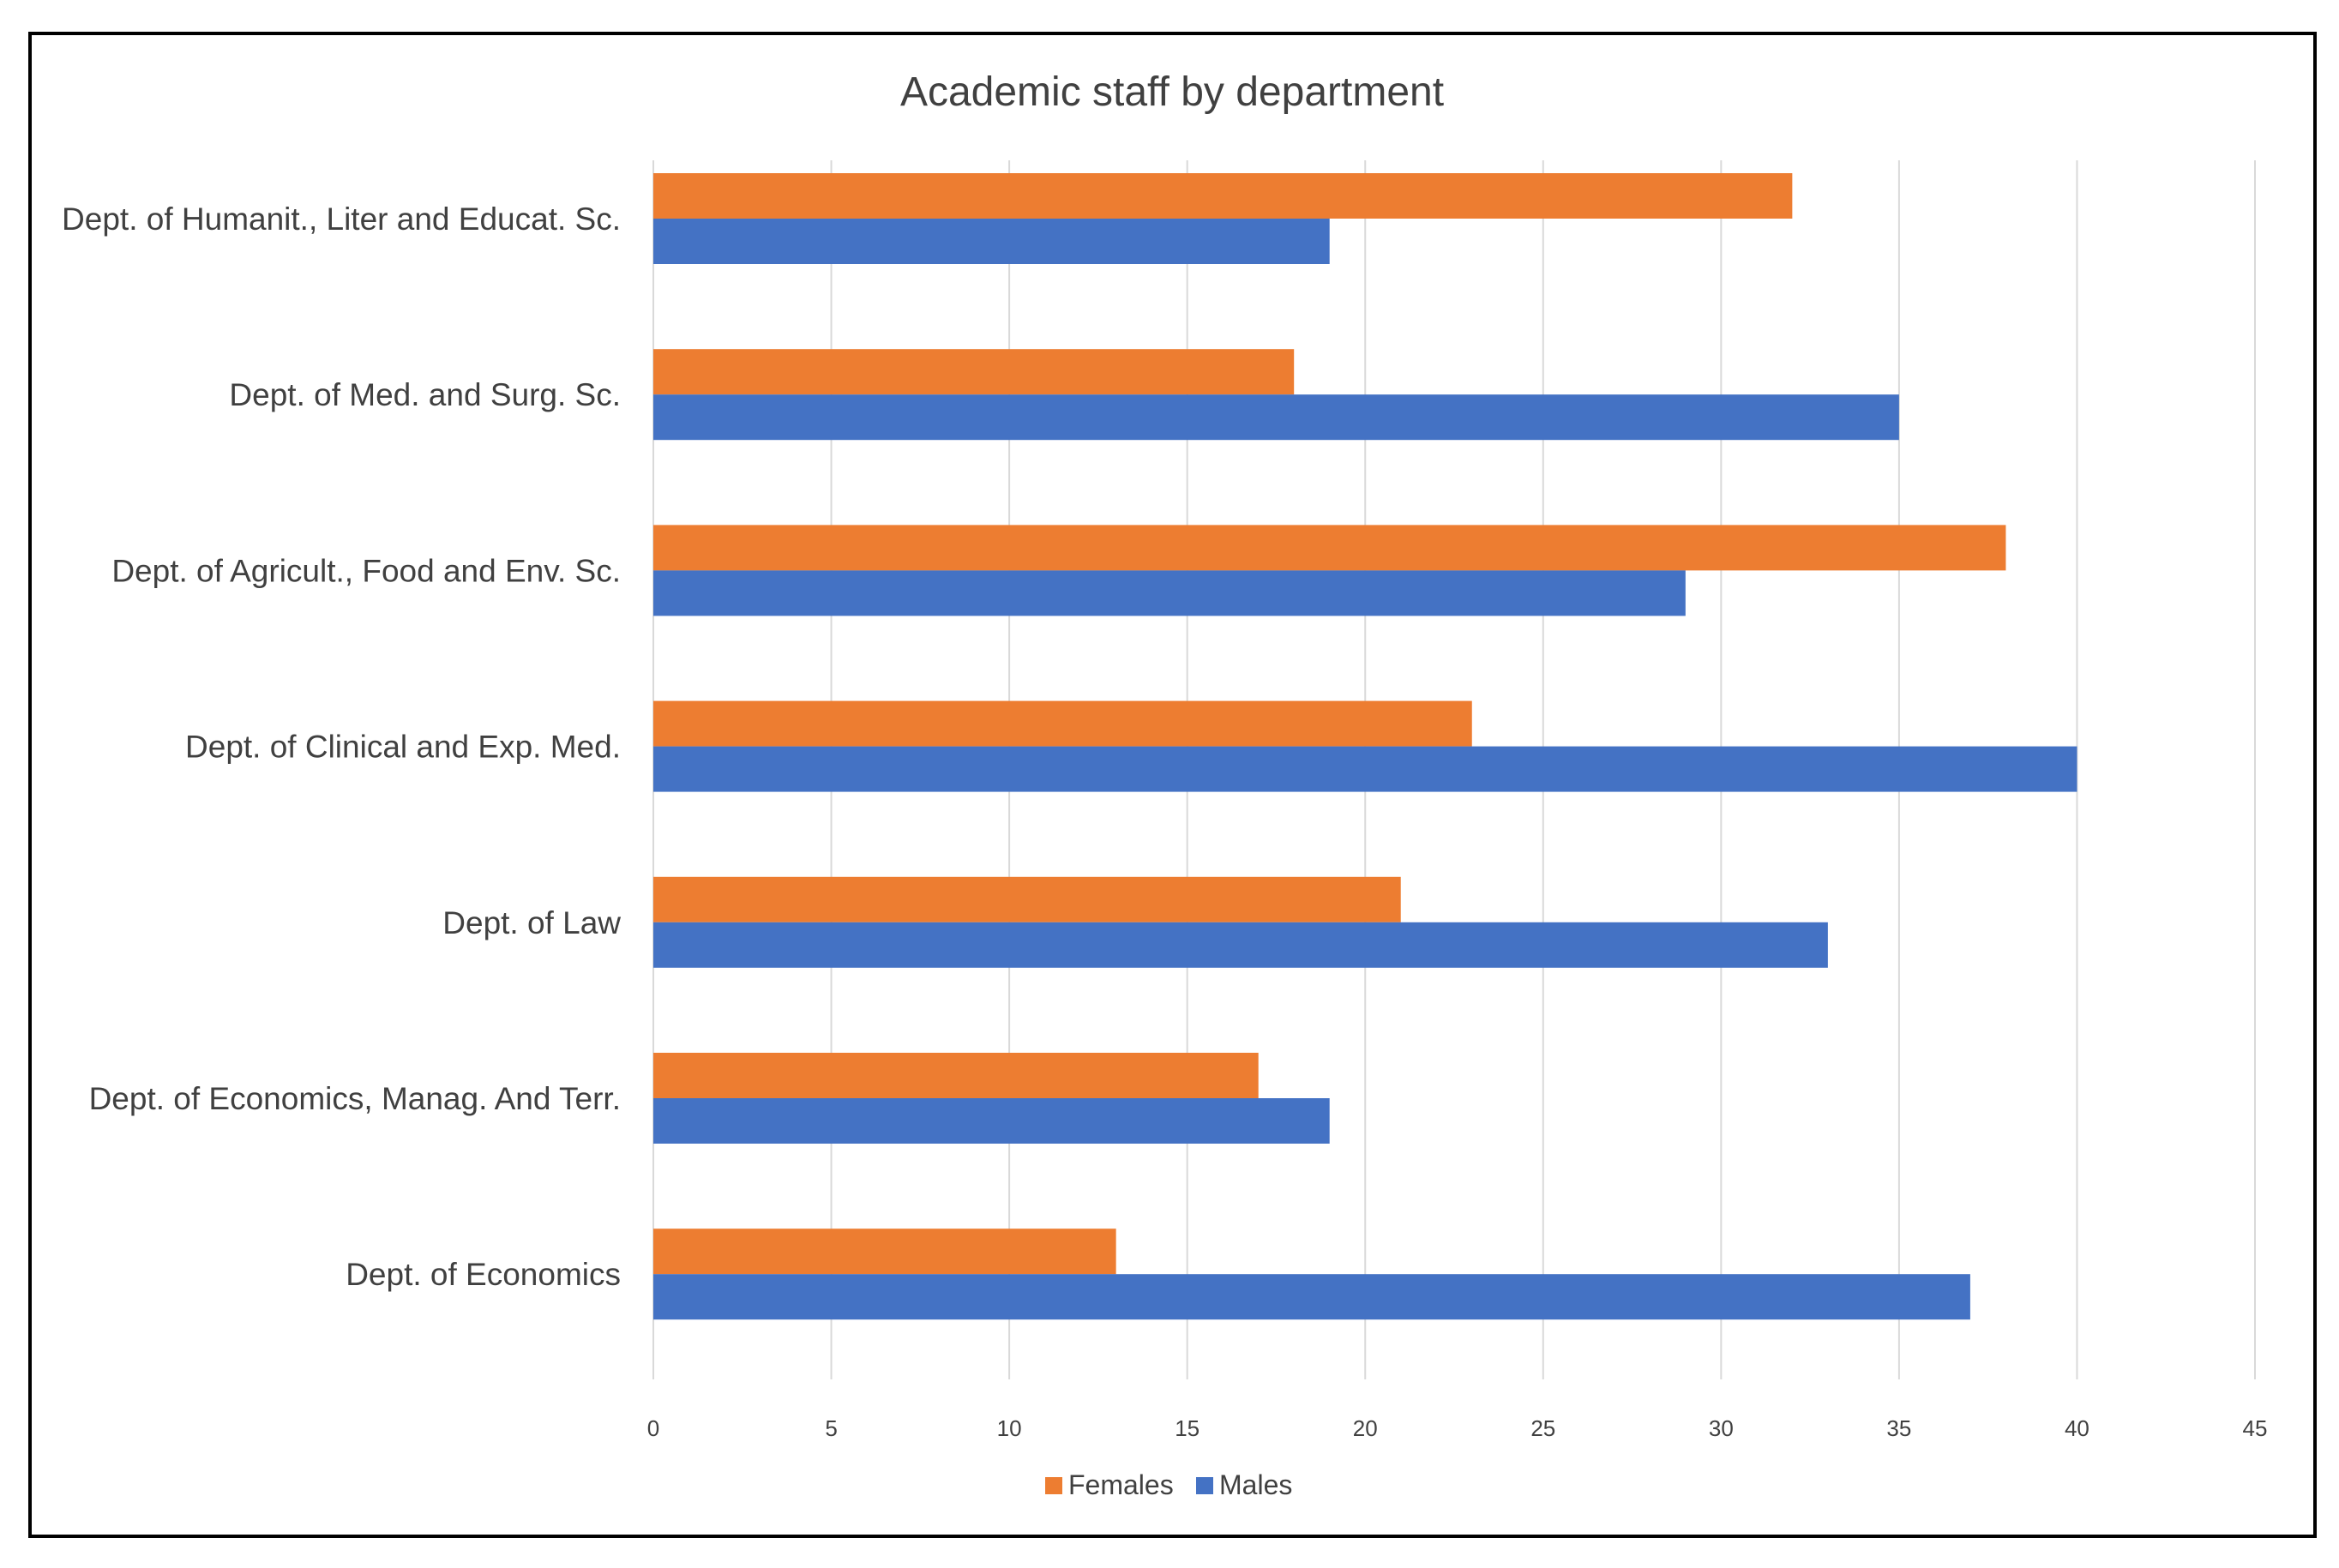 The width and height of the screenshot is (2339, 1568). I want to click on x-tick-label: 15, so click(1188, 1428).